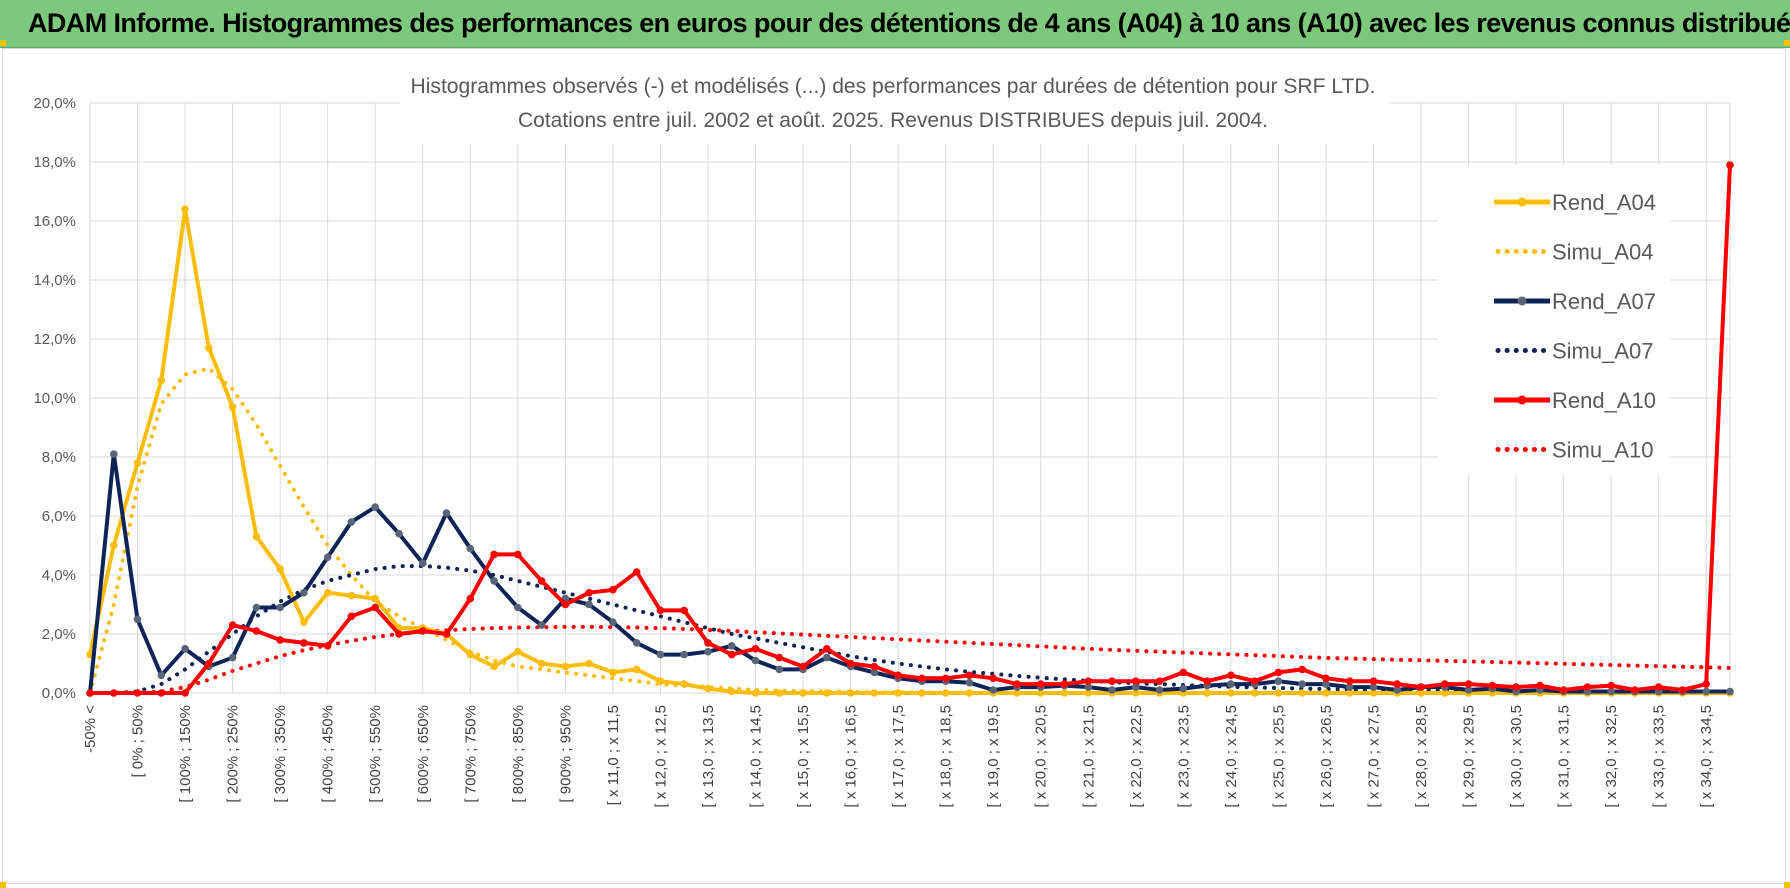  Describe the element at coordinates (1278, 756) in the screenshot. I see `x-tick-label: [ x 25,0 ; x 25,5` at that location.